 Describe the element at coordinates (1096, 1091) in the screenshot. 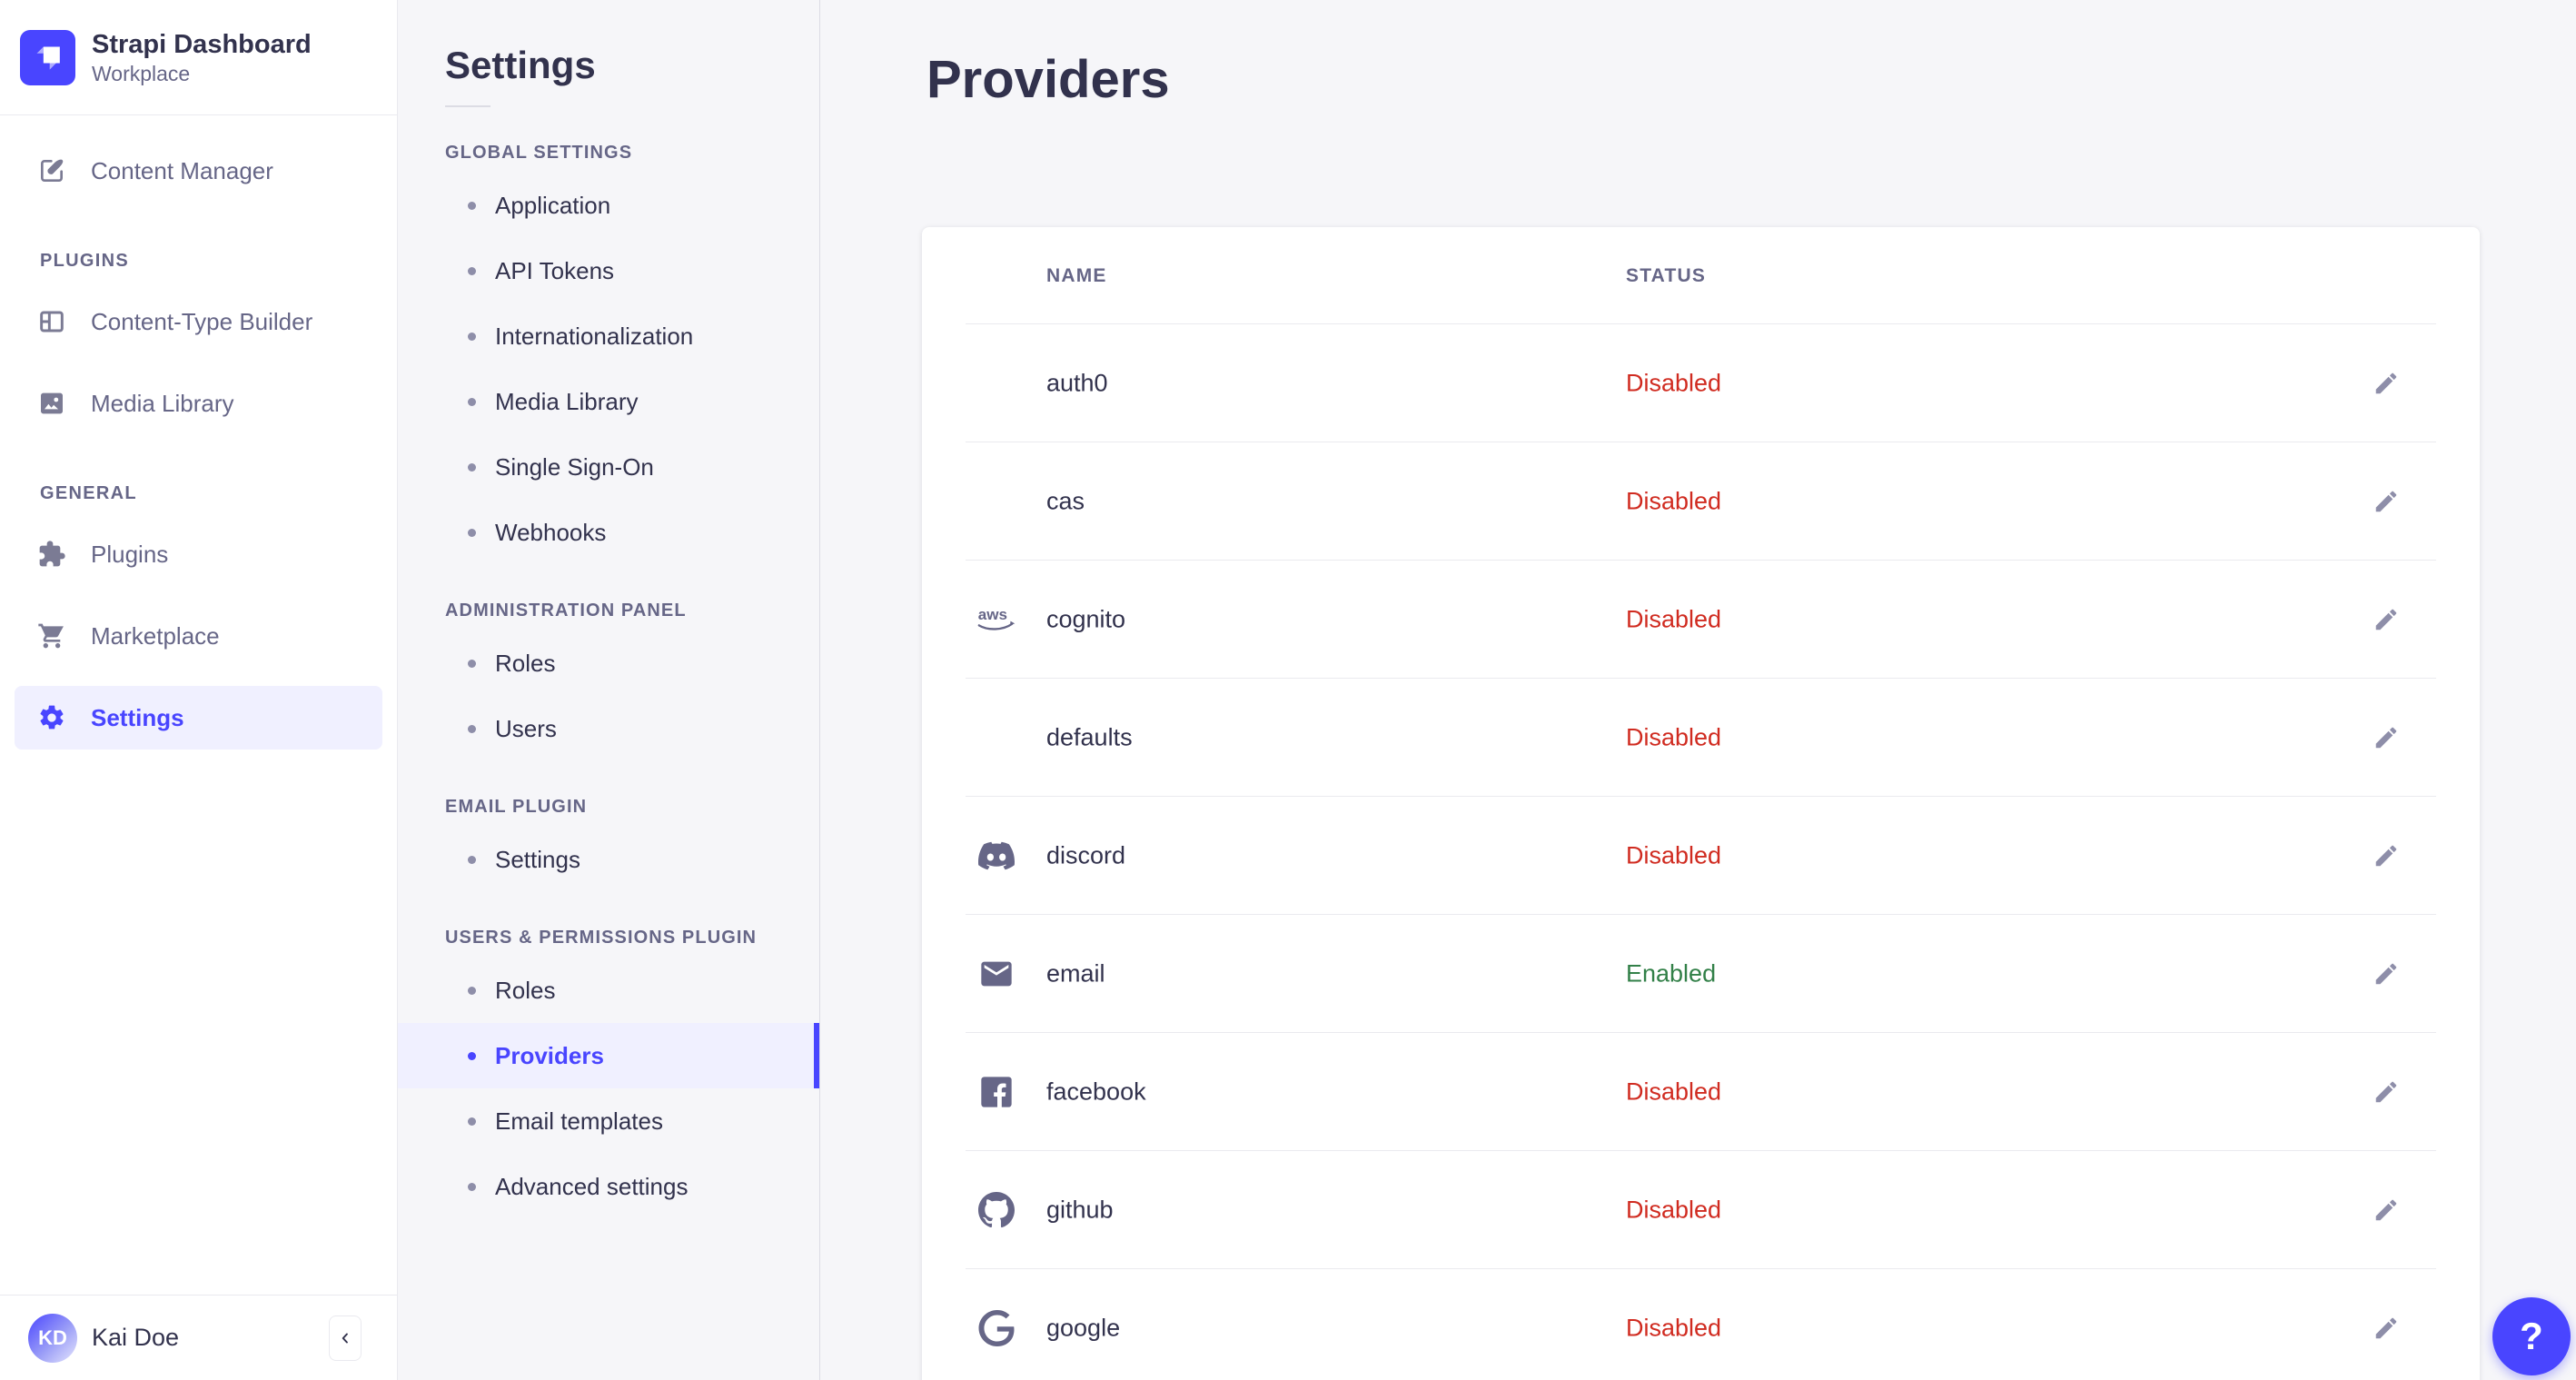

I see `provider-name: facebook` at that location.